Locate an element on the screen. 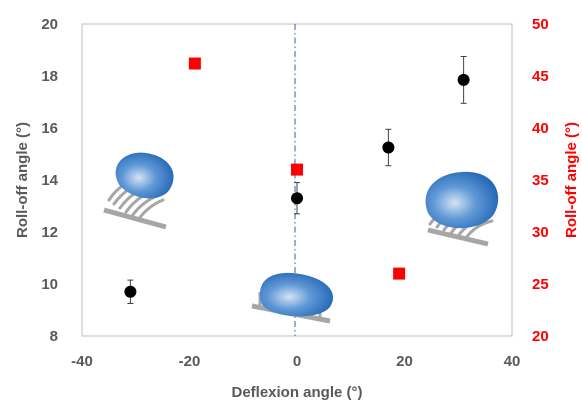 This screenshot has width=582, height=405. y2-tick-labels: 20 25 30 35 40 45 50 is located at coordinates (540, 180).